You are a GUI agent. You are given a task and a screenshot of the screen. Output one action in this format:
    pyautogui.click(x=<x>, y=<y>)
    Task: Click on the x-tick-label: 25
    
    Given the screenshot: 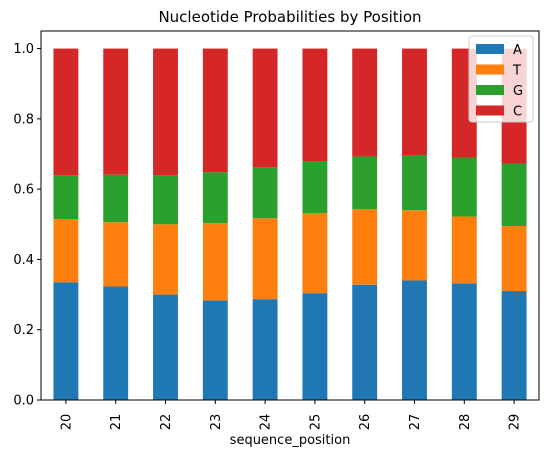 What is the action you would take?
    pyautogui.click(x=315, y=422)
    